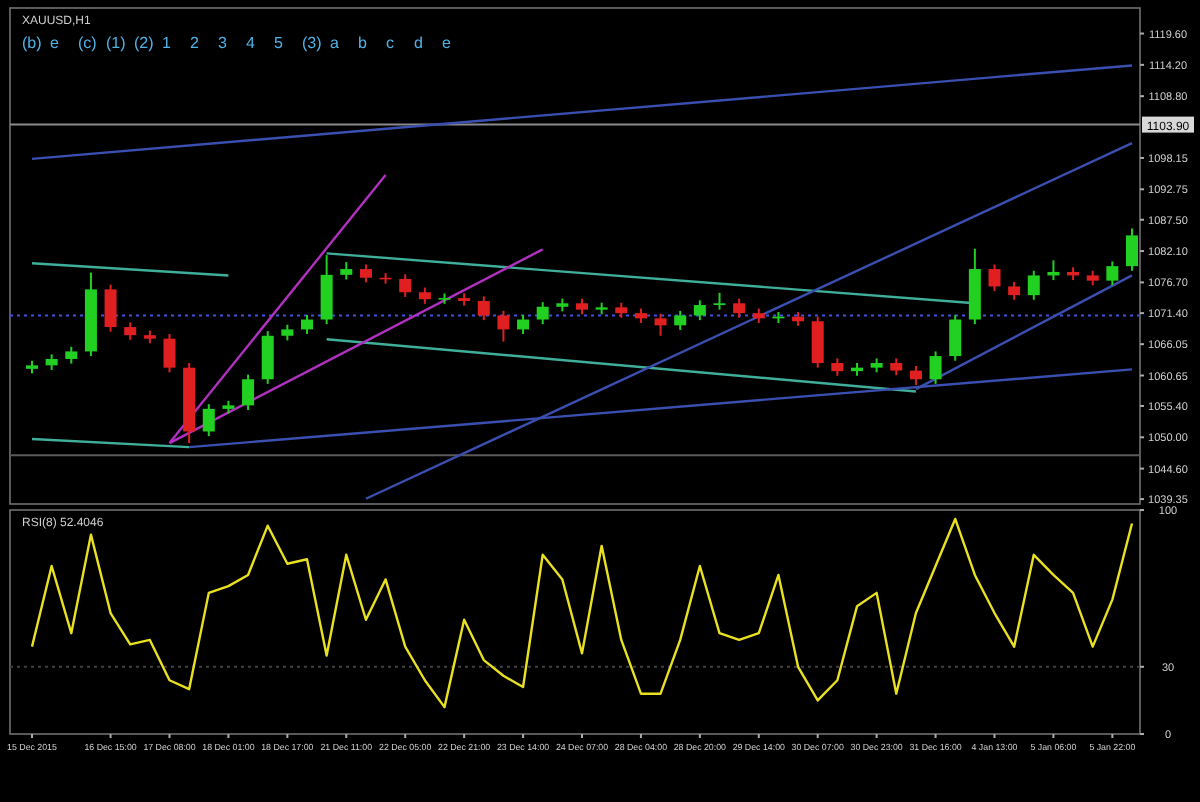 The width and height of the screenshot is (1200, 802). Describe the element at coordinates (144, 43) in the screenshot. I see `annotation: (2)` at that location.